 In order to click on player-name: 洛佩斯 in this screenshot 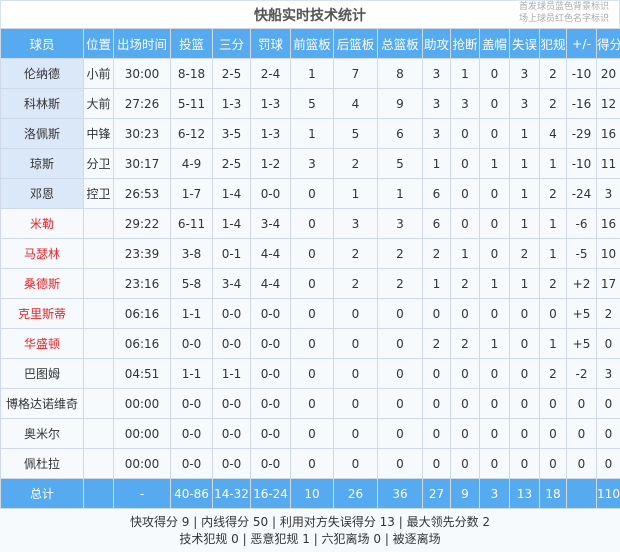, I will do `click(42, 134)`.